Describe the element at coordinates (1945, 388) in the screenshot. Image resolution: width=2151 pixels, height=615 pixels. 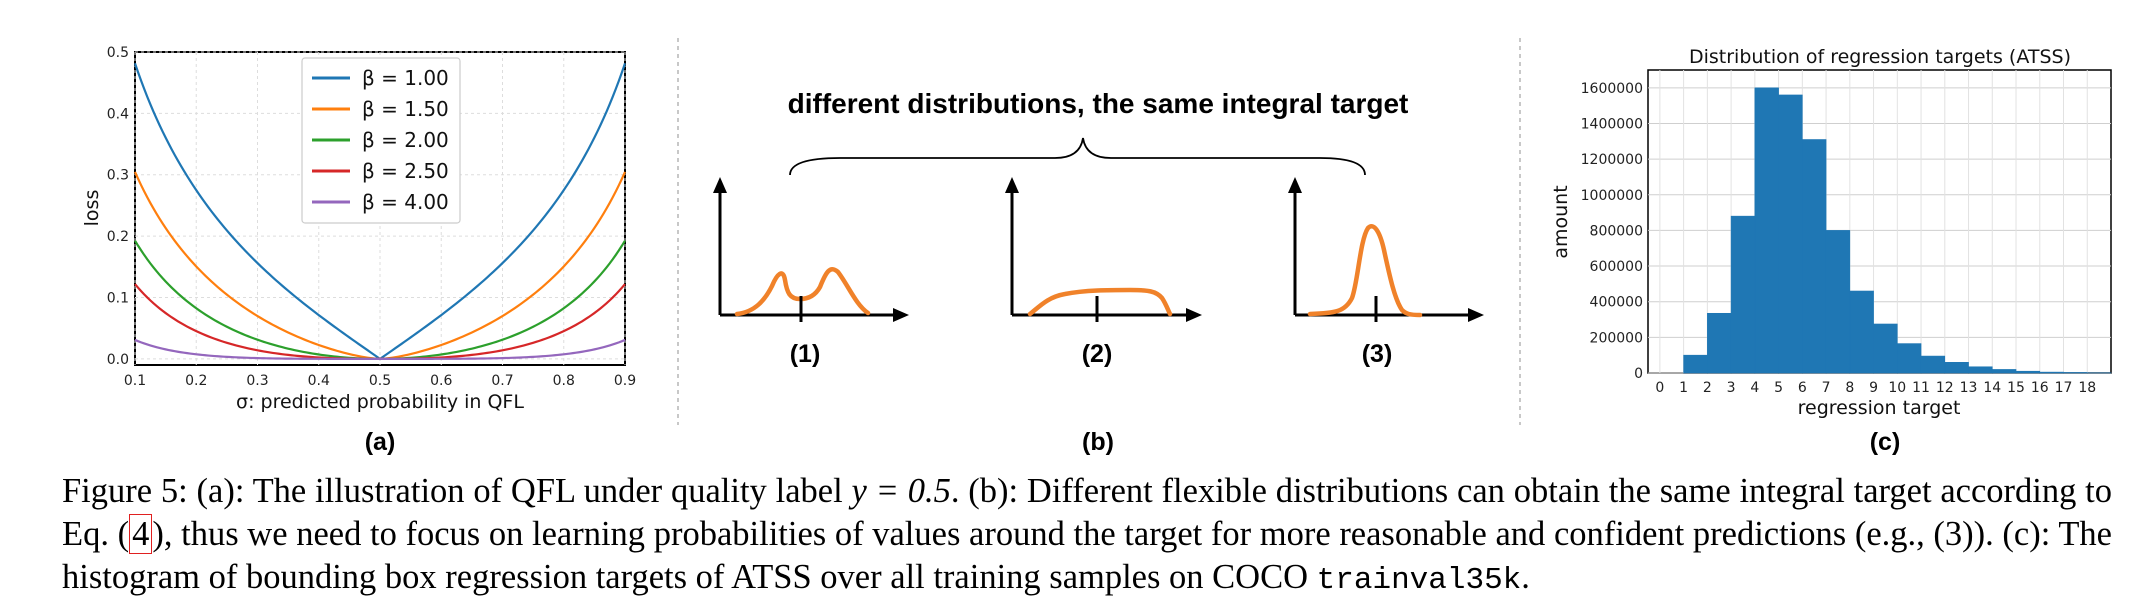
I see `panel-c-x-tick: 12` at that location.